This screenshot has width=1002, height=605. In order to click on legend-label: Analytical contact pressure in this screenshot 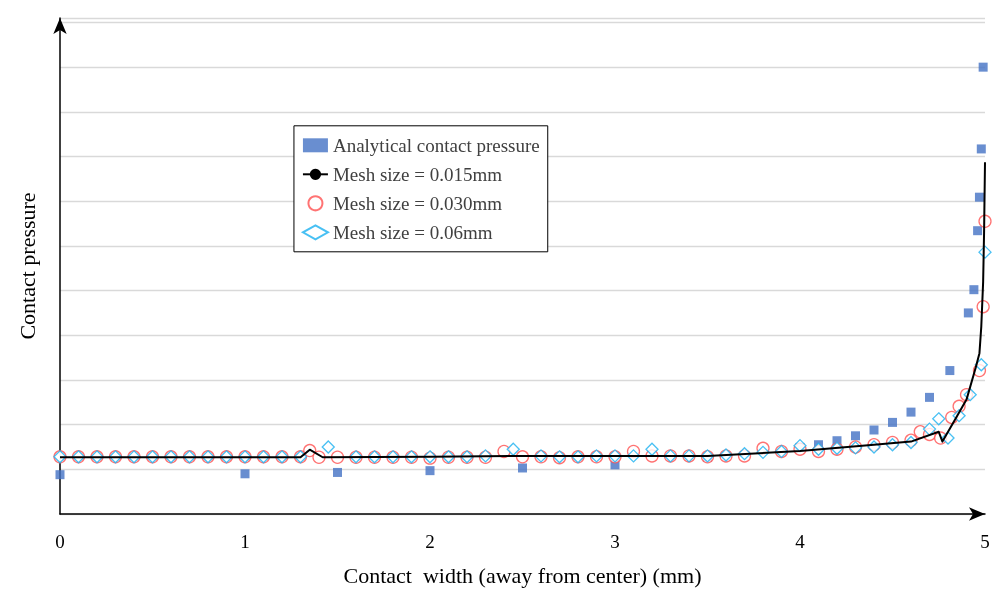, I will do `click(436, 145)`.